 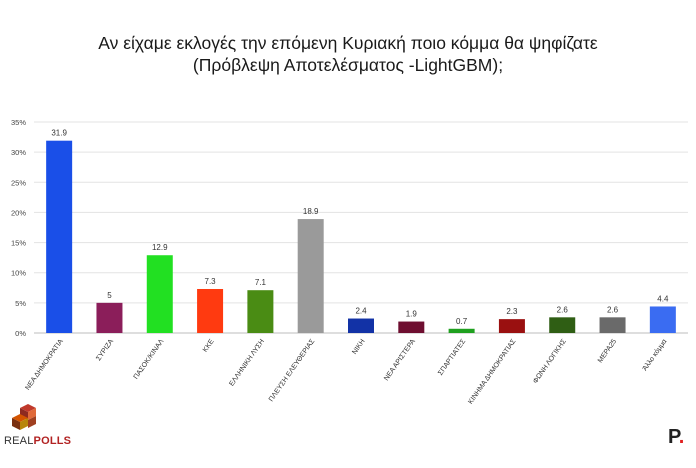 I want to click on realpolls-wordmark: REALPOLLS, so click(x=37, y=441).